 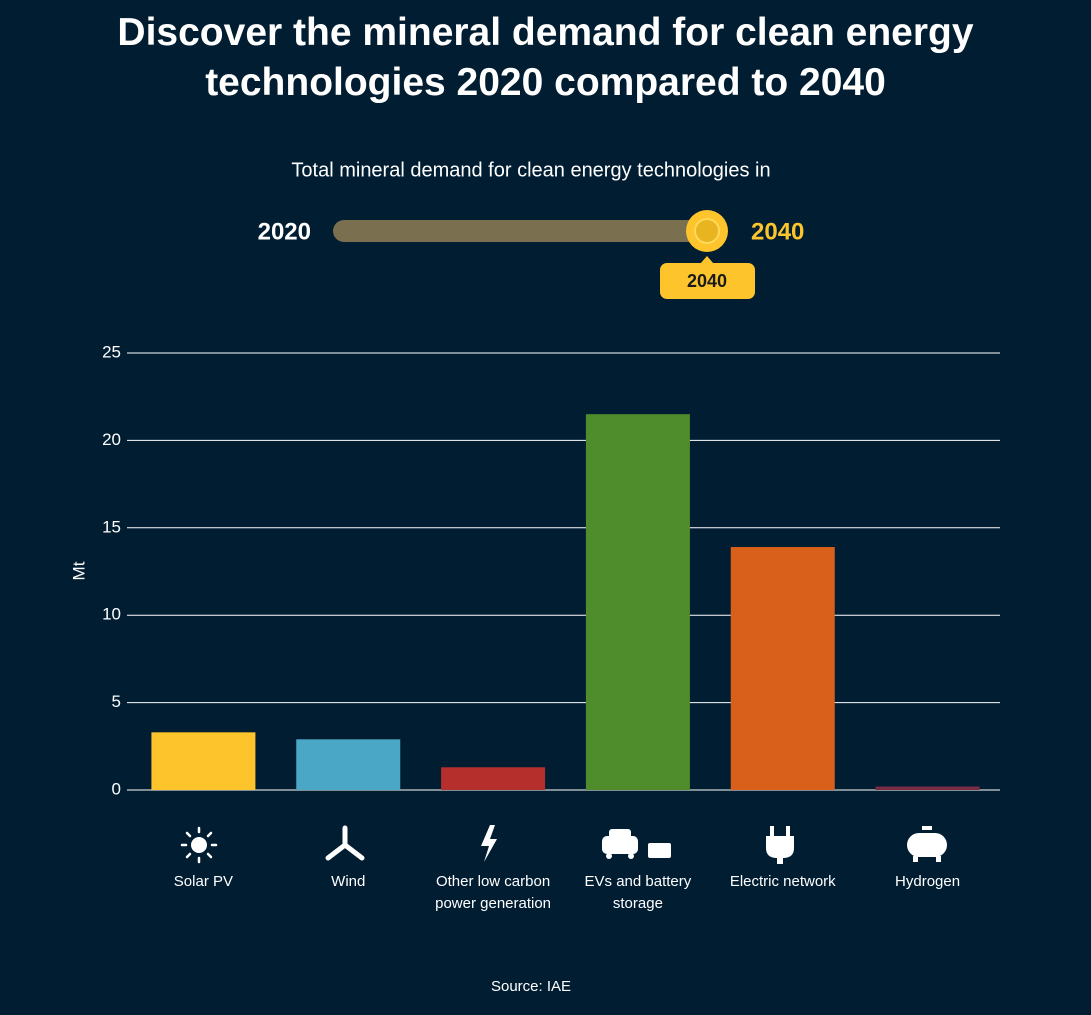 What do you see at coordinates (78, 570) in the screenshot?
I see `y-axis-label: Mt` at bounding box center [78, 570].